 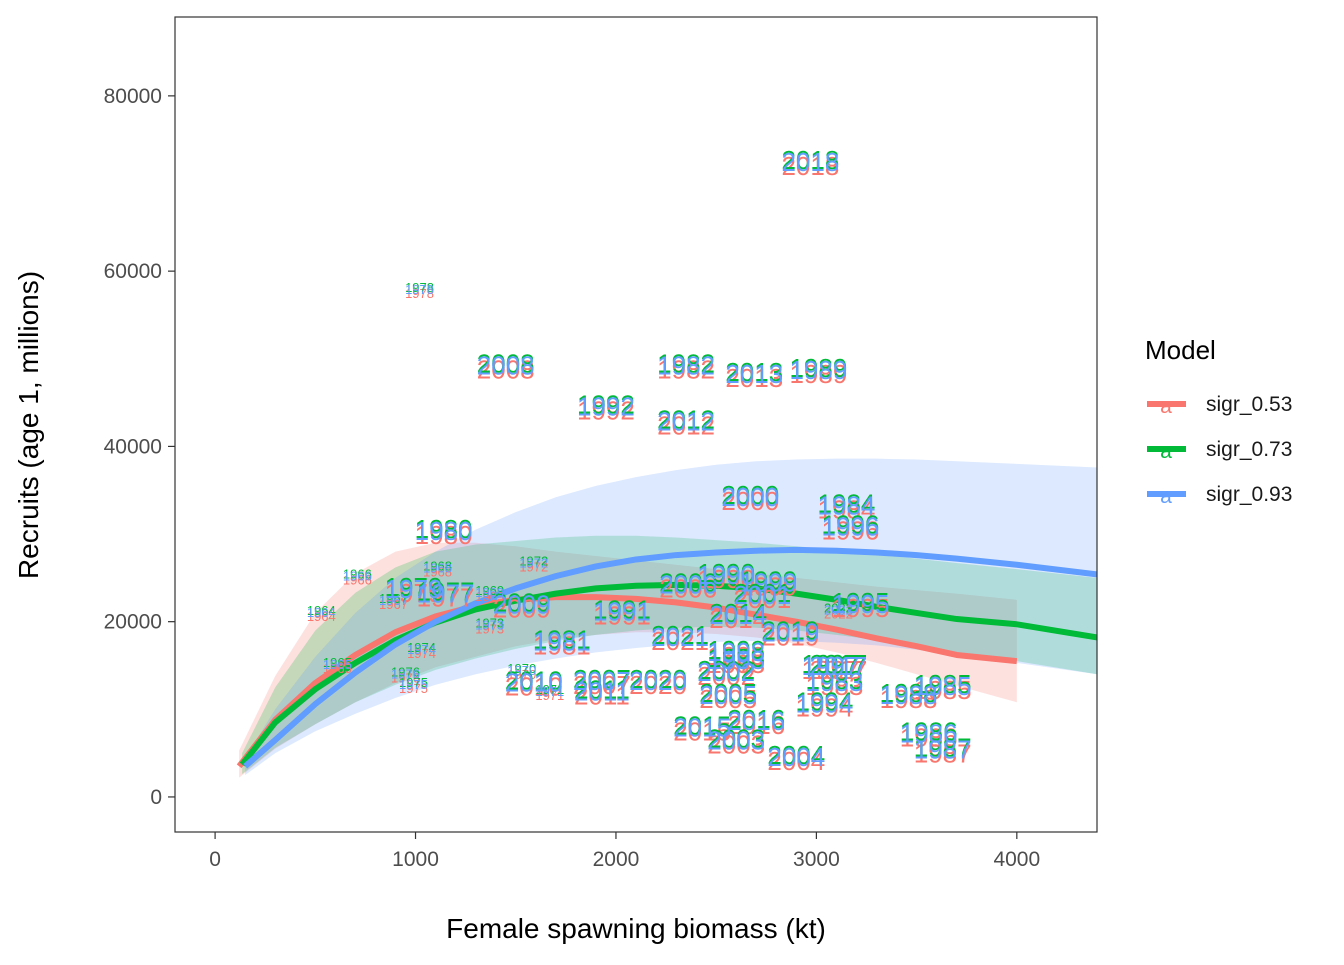 I want to click on x-tick-label: 3000, so click(x=816, y=859).